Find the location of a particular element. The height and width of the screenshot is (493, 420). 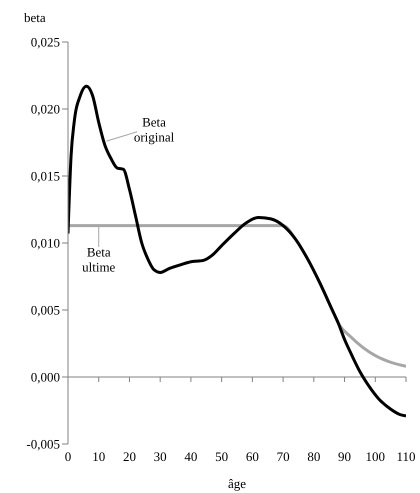

x-tick-label: 0 is located at coordinates (68, 456).